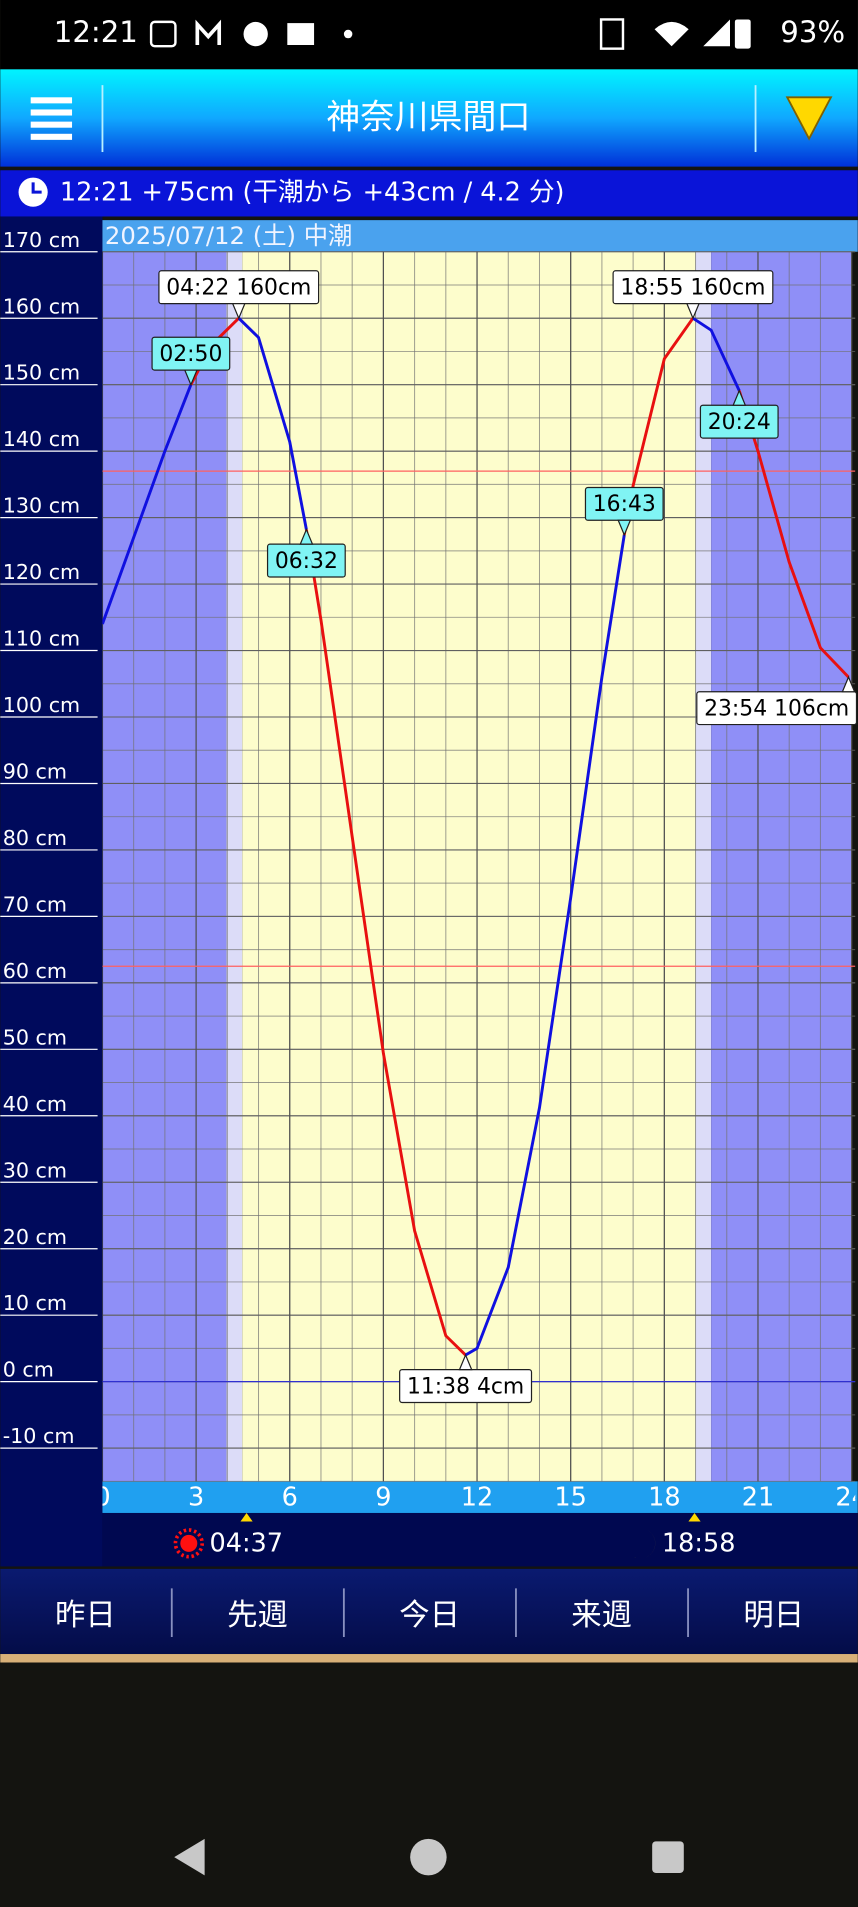  I want to click on x-tick-label: 12, so click(477, 1497).